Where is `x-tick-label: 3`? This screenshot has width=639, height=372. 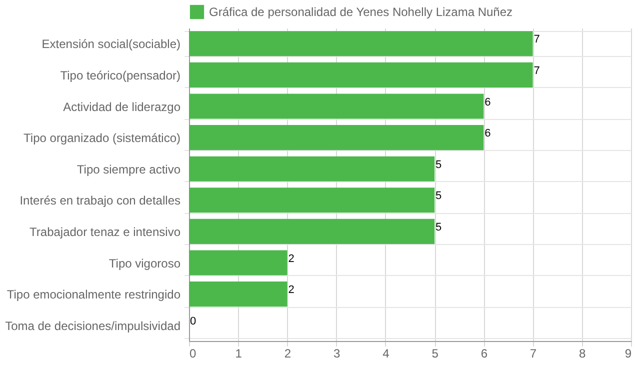
x-tick-label: 3 is located at coordinates (336, 353).